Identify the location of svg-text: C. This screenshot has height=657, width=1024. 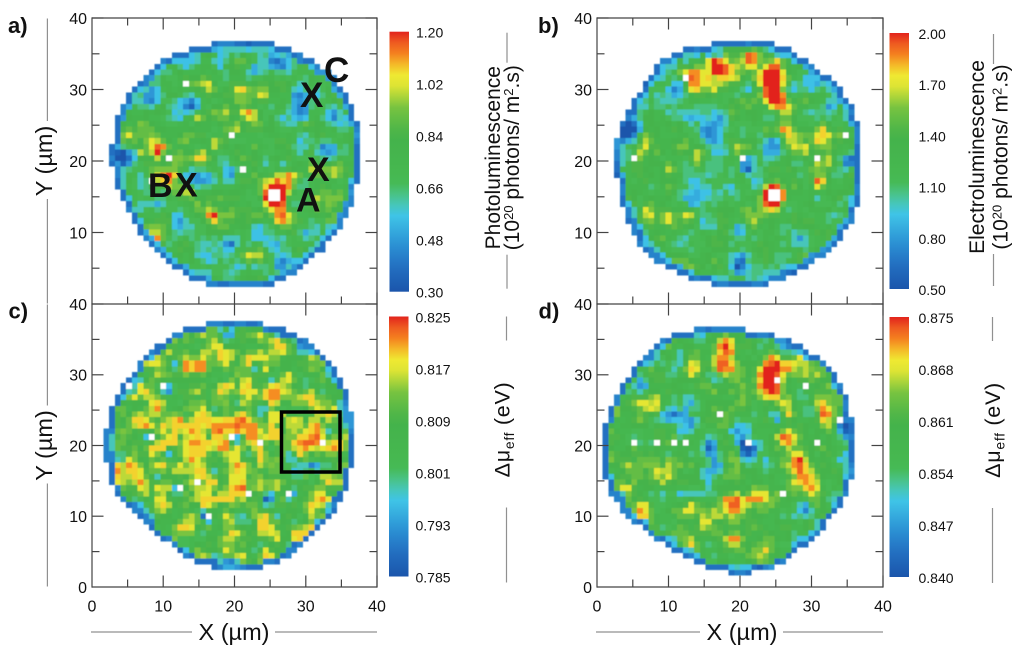
(336, 70).